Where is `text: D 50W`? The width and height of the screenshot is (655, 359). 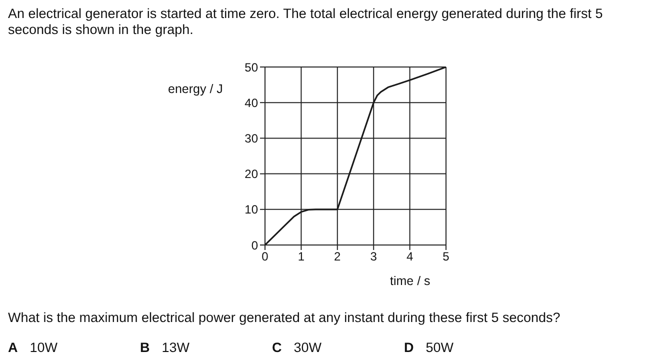 text: D 50W is located at coordinates (429, 347).